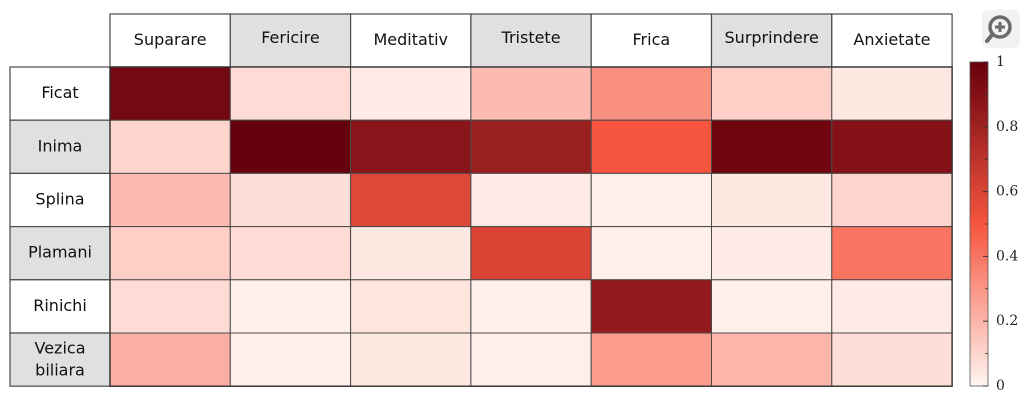  I want to click on column-header-label: Tristete, so click(531, 37).